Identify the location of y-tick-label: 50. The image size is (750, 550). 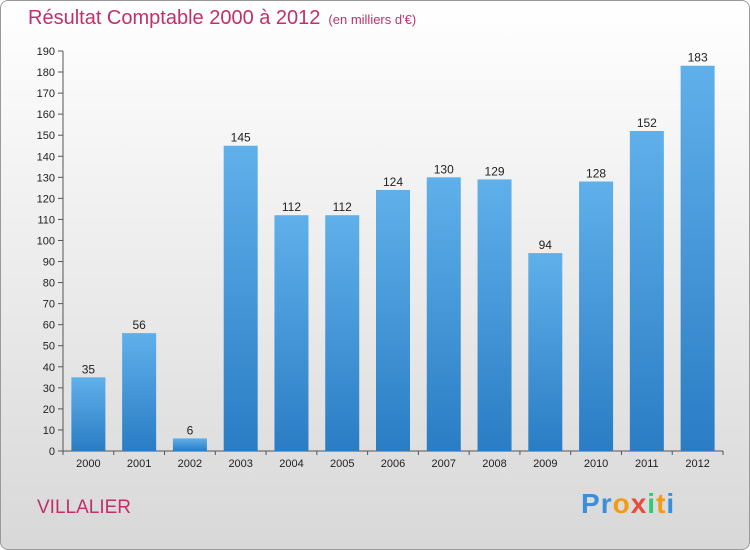
(49, 347).